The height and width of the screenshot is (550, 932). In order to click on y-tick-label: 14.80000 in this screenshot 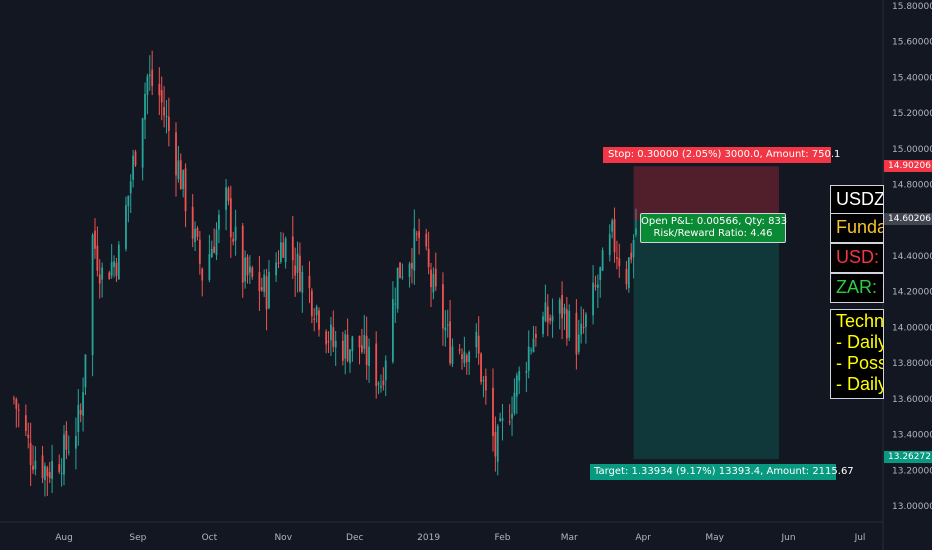, I will do `click(912, 186)`.